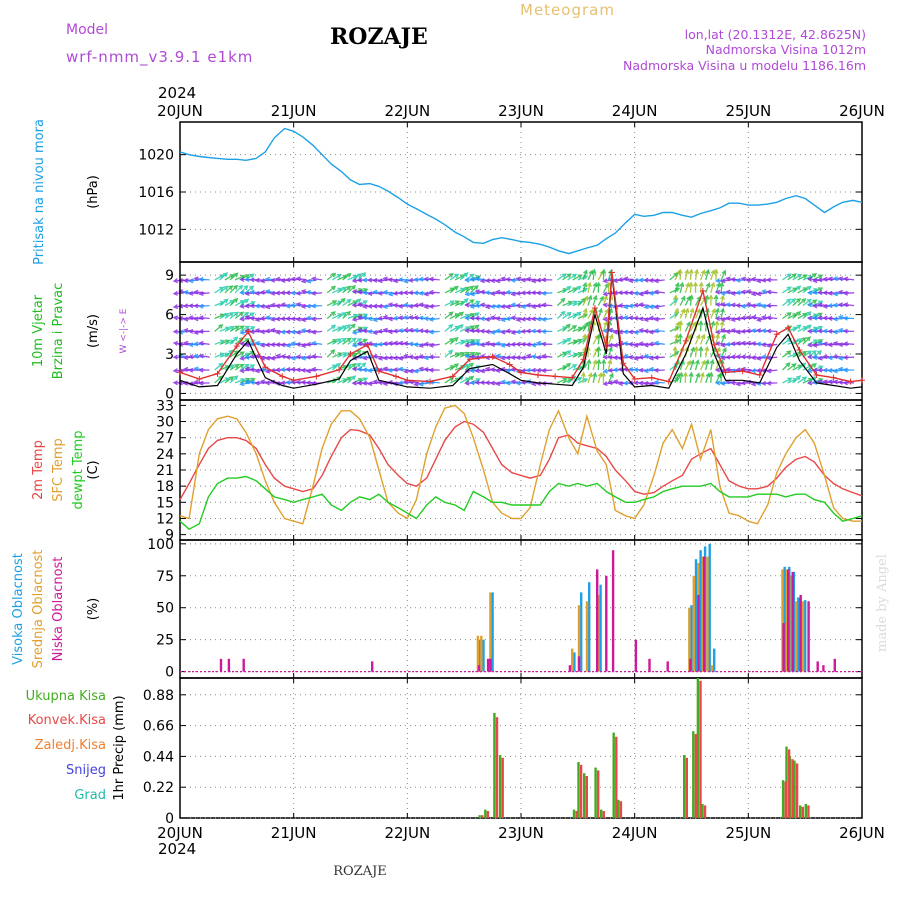 This screenshot has width=900, height=904. I want to click on y-tick-label: 1016, so click(156, 193).